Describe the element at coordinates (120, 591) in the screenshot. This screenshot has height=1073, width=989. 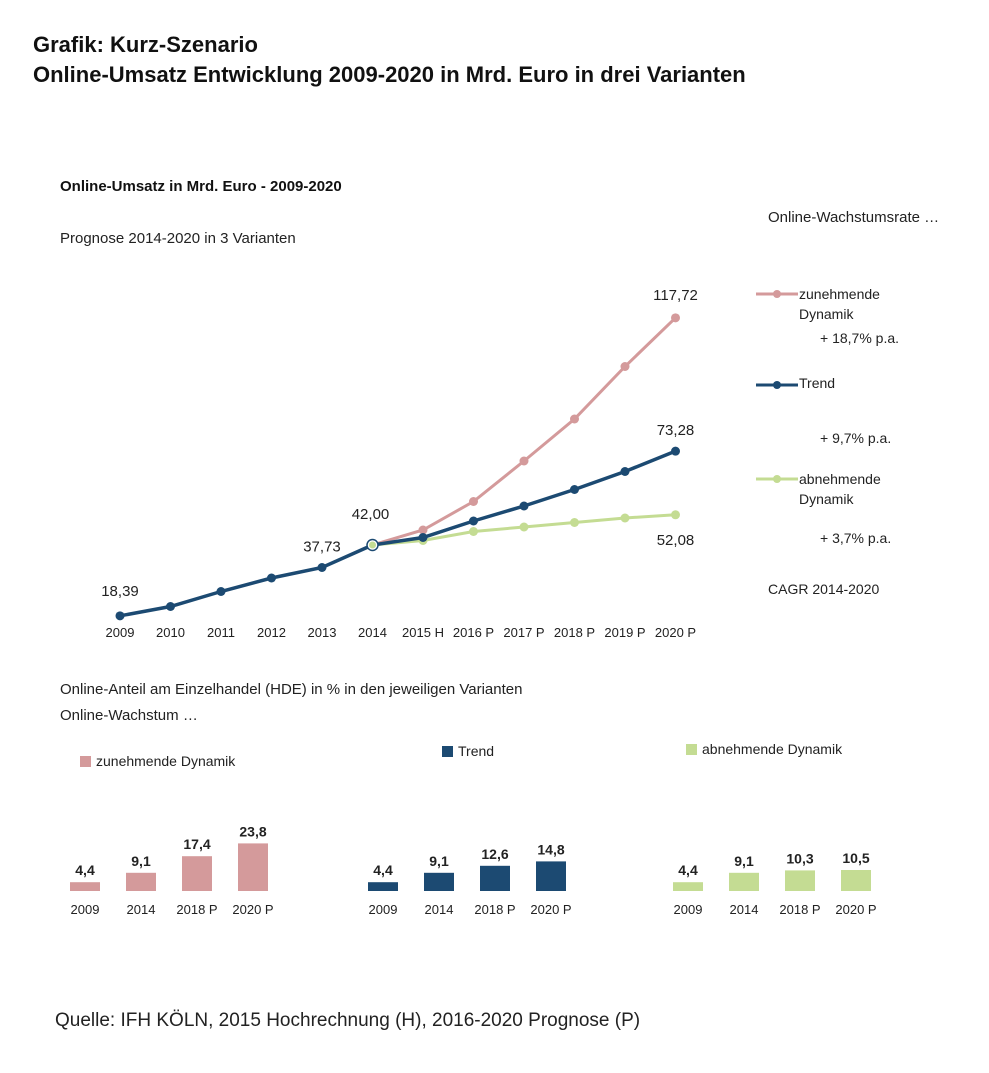
I see `data-label: 18,39` at that location.